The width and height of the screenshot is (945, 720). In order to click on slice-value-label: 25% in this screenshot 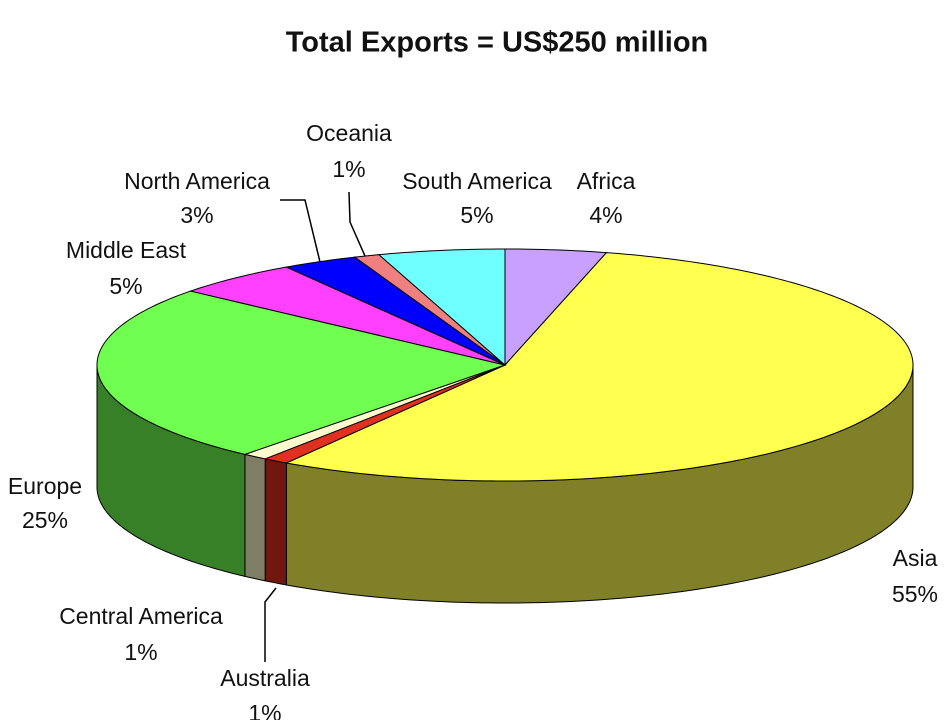, I will do `click(45, 520)`.